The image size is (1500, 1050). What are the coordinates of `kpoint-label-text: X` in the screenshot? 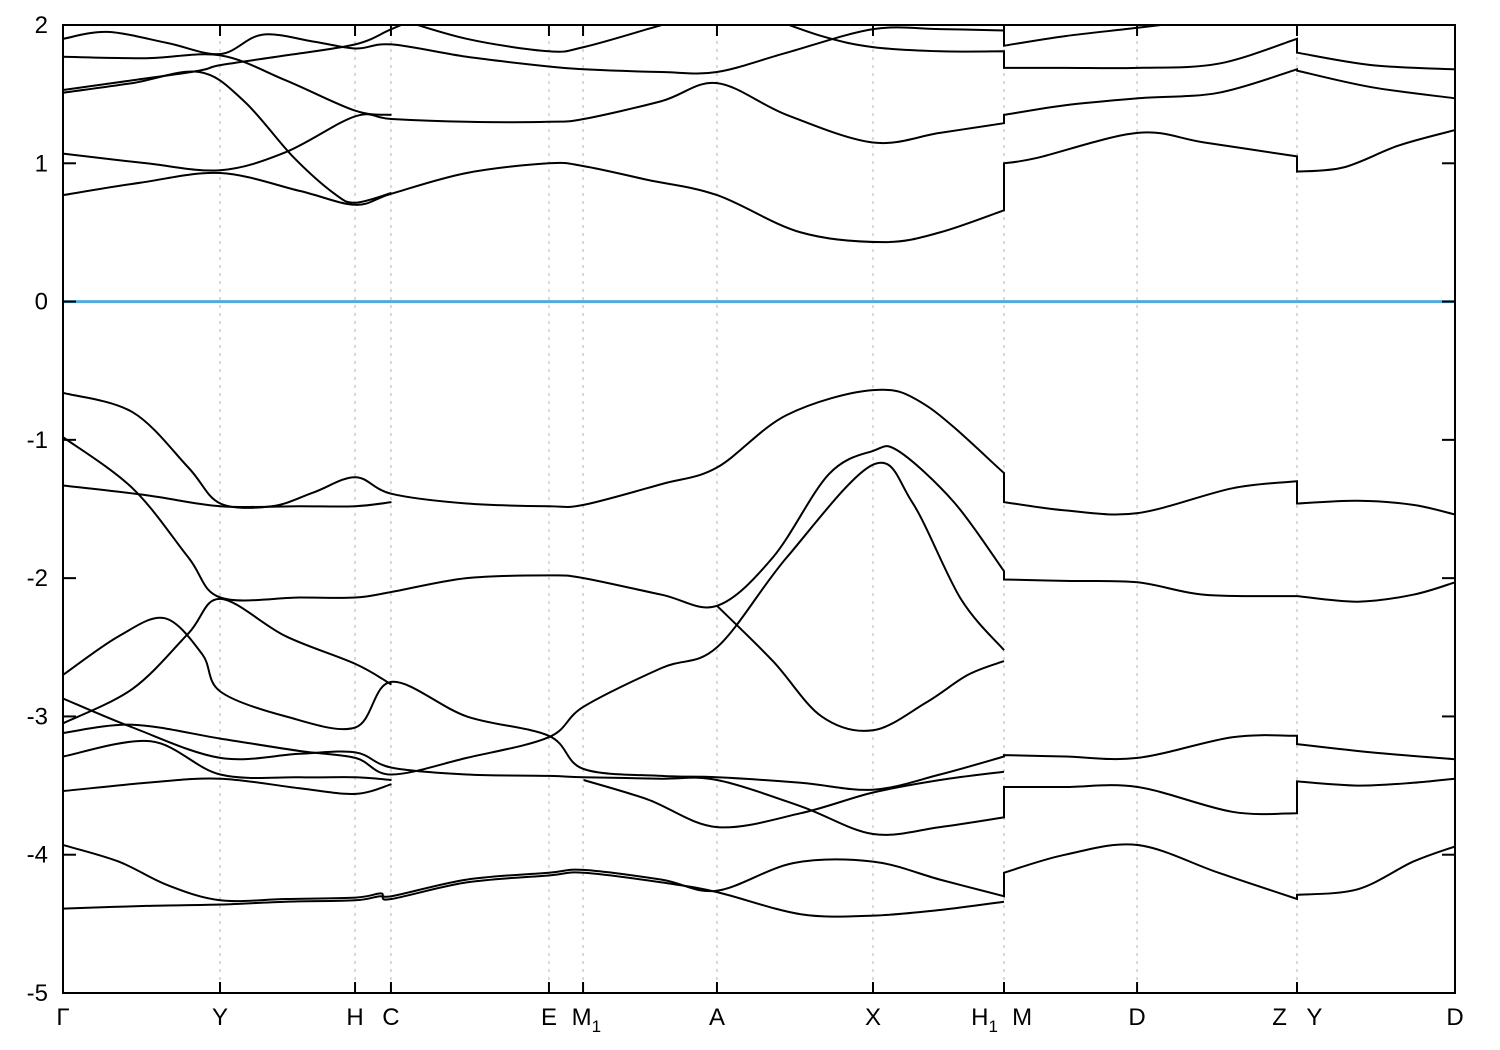 It's located at (873, 1017).